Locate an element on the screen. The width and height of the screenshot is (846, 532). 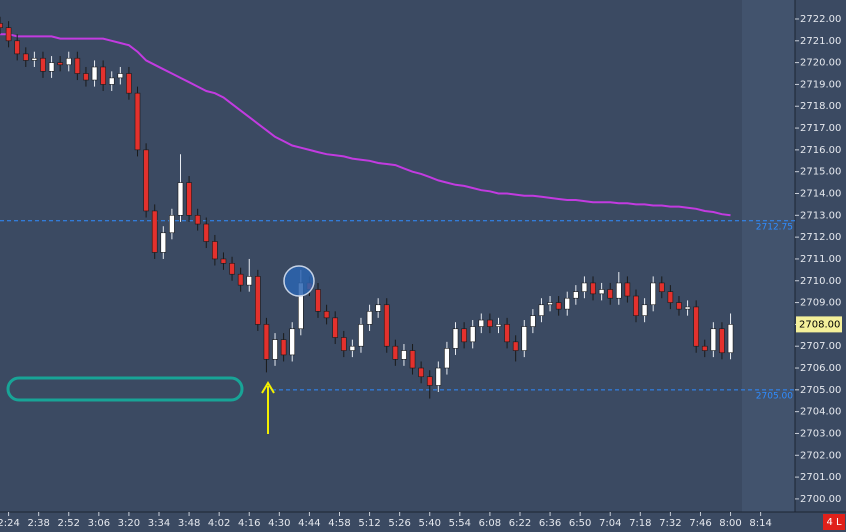
last-price-label: 2708.00 is located at coordinates (819, 324).